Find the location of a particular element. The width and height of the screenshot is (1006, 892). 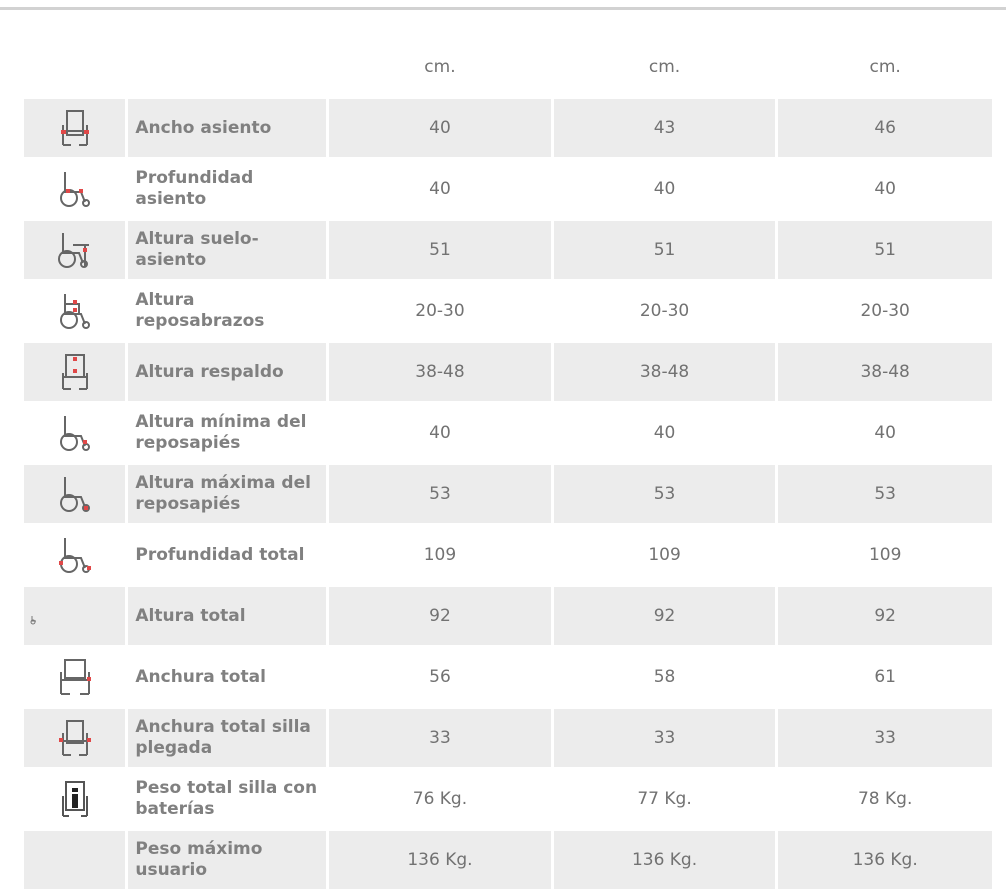

chair-front-backrest-height-icon is located at coordinates (74, 372).